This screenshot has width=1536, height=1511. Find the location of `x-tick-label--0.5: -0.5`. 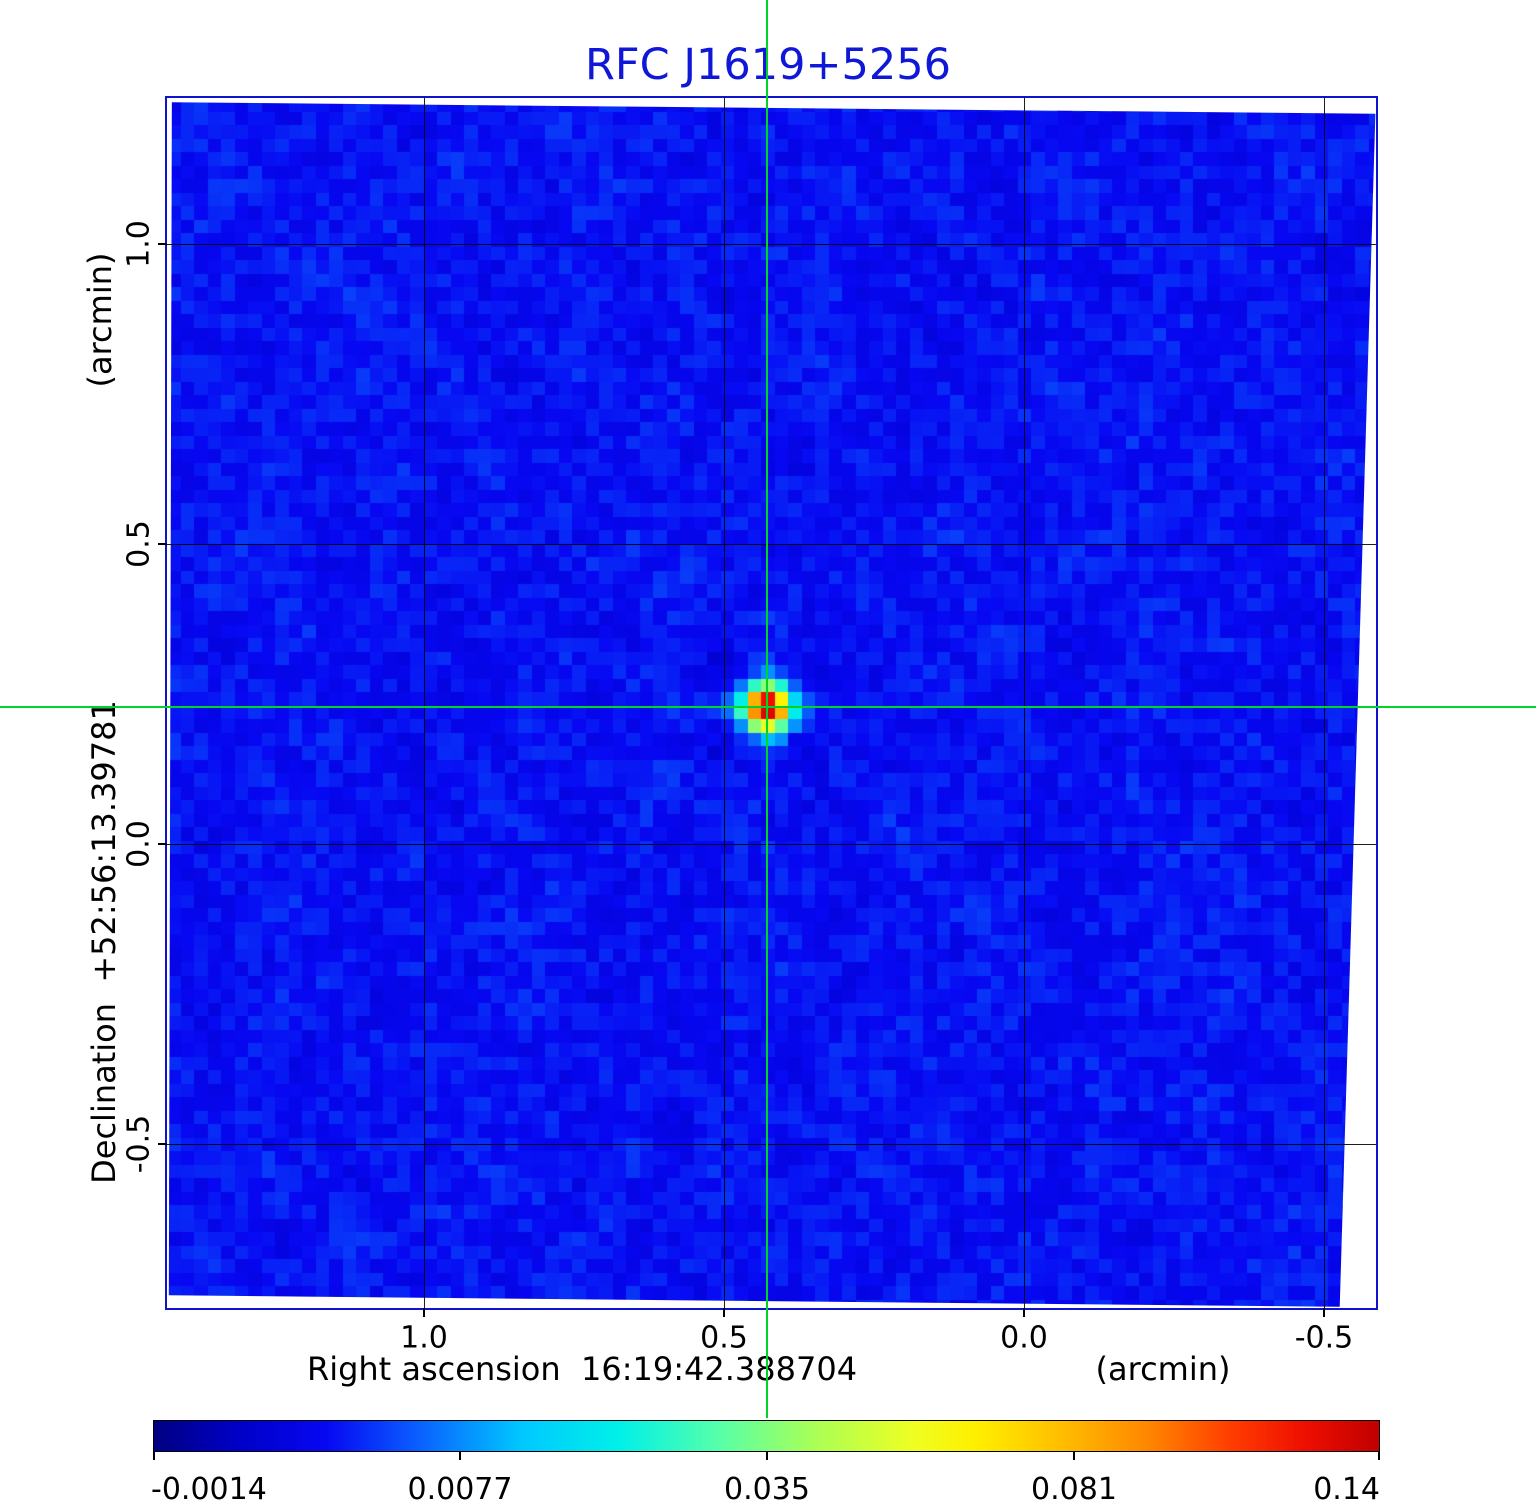

x-tick-label--0.5: -0.5 is located at coordinates (1324, 1338).